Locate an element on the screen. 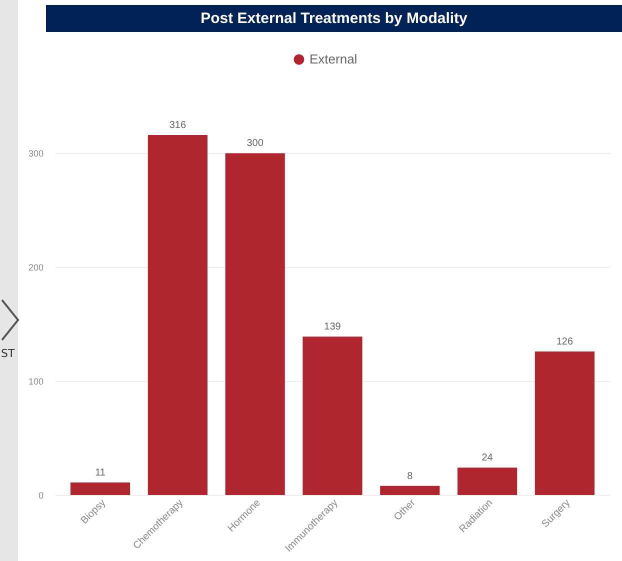  y-tick-label: 0 is located at coordinates (41, 495).